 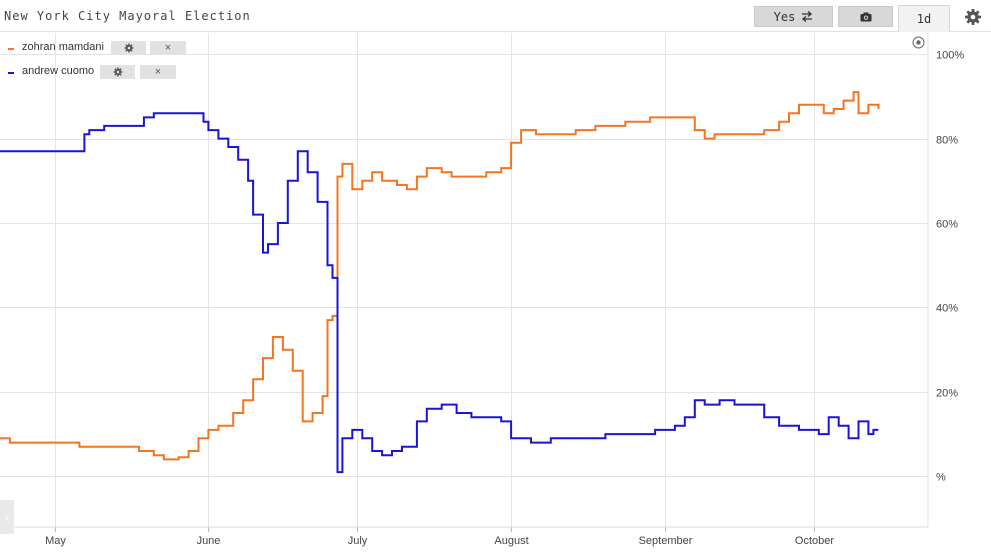 I want to click on chevron-right-icon: ›, so click(x=7, y=517).